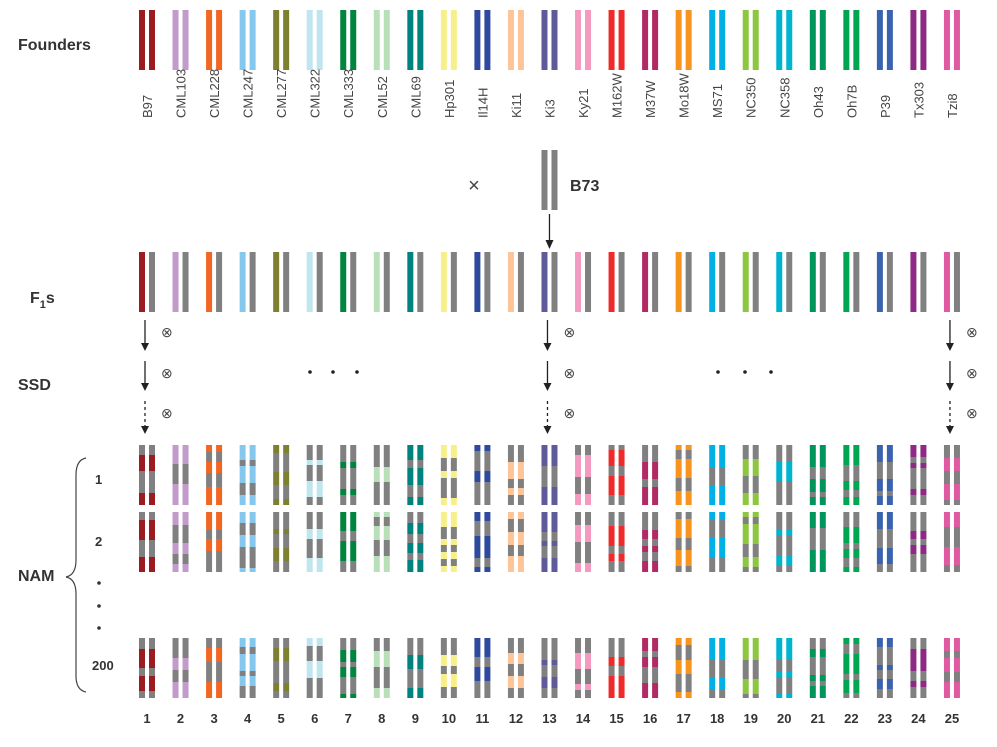  I want to click on f1-b73-chromosome, so click(453, 282).